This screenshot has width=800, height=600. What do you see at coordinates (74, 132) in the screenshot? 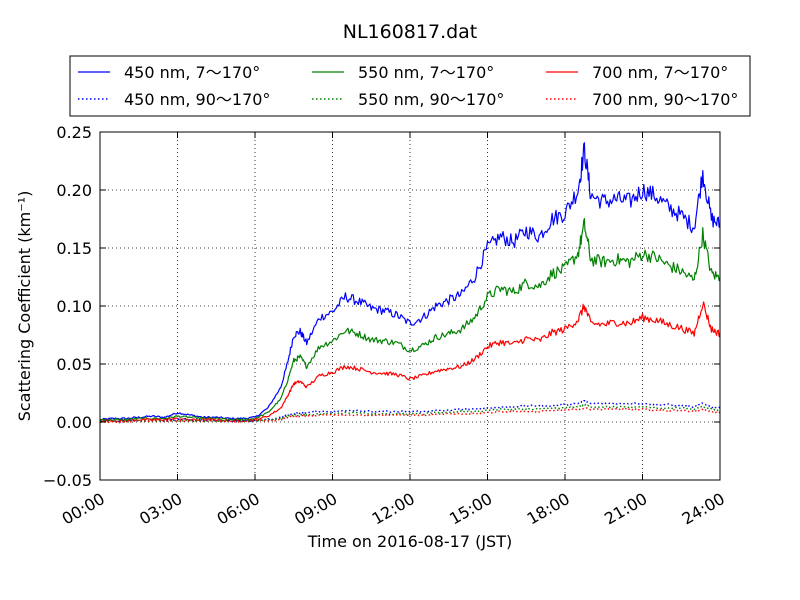
I see `y-tick-label: 0.25` at bounding box center [74, 132].